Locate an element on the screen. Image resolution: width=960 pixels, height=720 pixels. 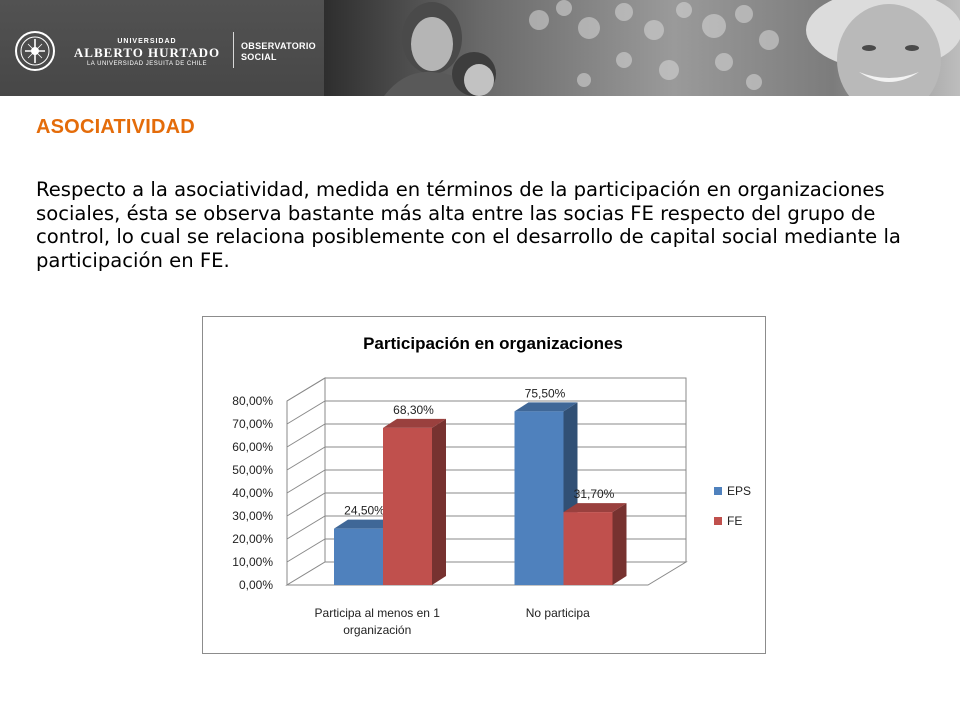
university-name: ALBERTO HURTADO is located at coordinates (147, 52).